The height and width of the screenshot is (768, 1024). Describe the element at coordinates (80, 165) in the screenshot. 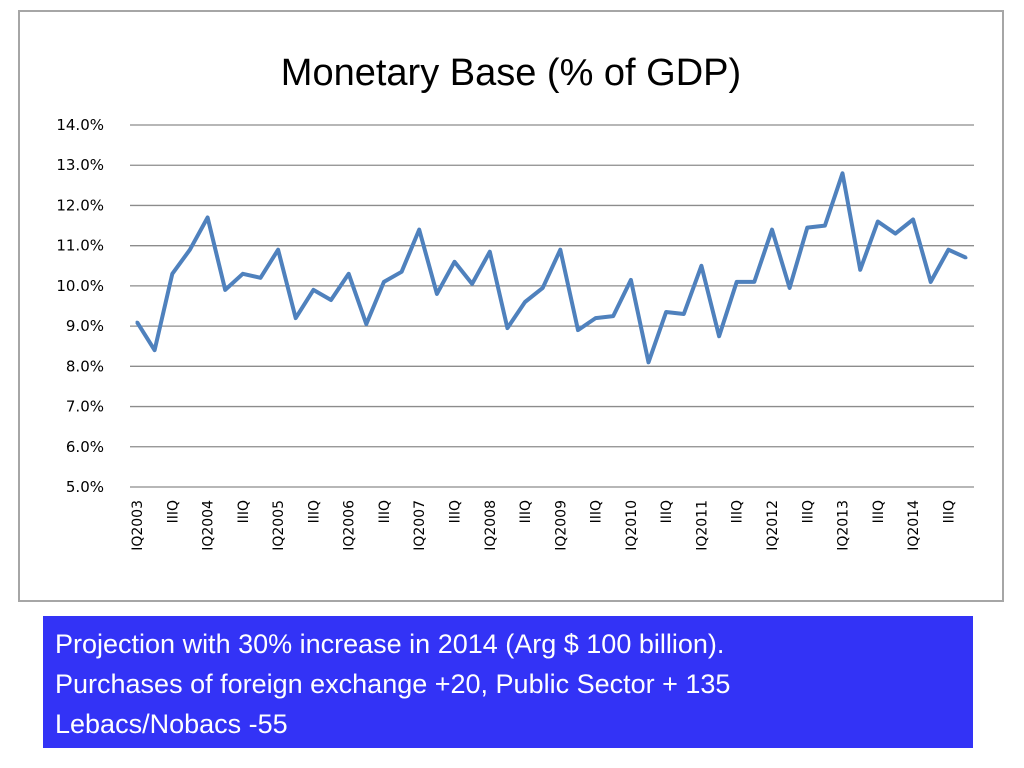

I see `y-tick-label: 13.0%` at that location.